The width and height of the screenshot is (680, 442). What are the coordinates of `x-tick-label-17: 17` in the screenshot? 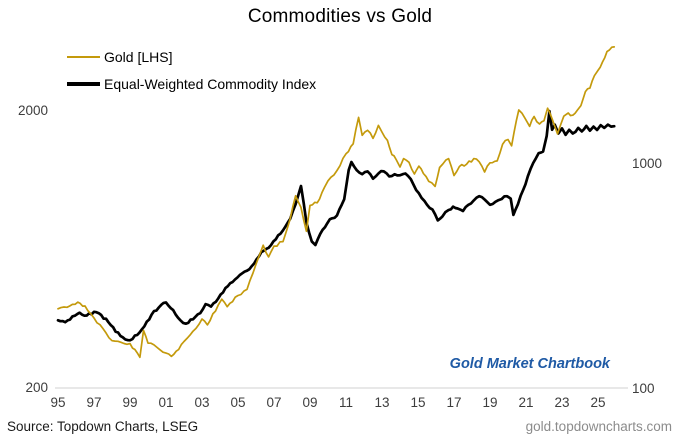 It's located at (454, 402).